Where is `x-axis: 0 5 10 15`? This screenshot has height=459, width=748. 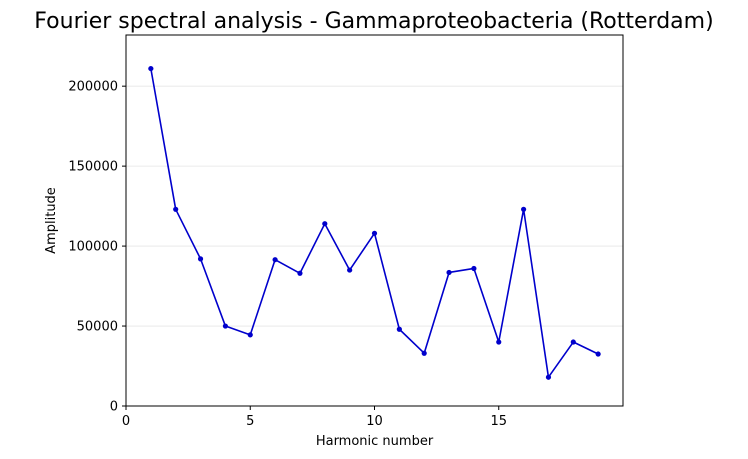 x-axis: 0 5 10 15 is located at coordinates (314, 417).